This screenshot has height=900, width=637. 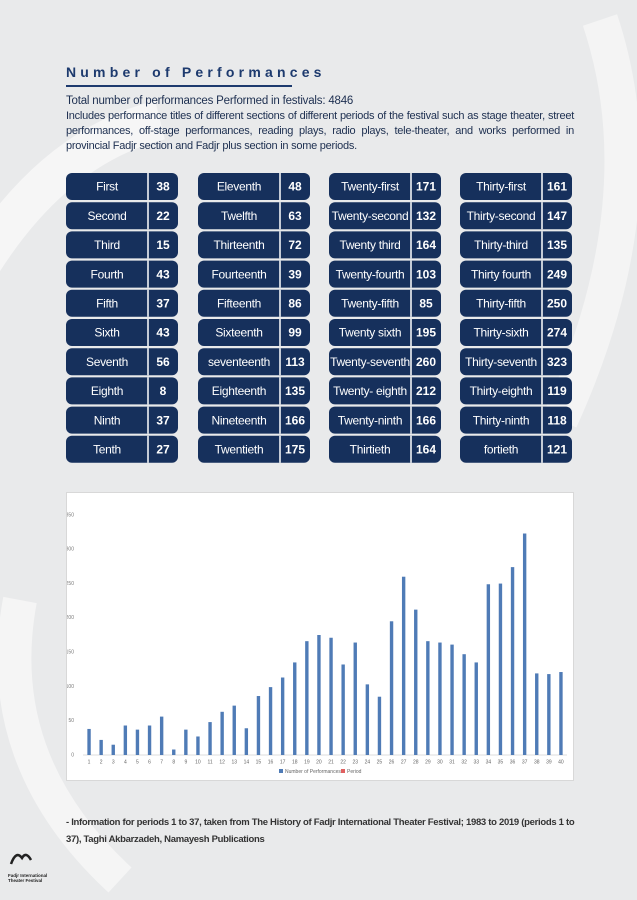 I want to click on x-tick-label: 12, so click(x=222, y=762).